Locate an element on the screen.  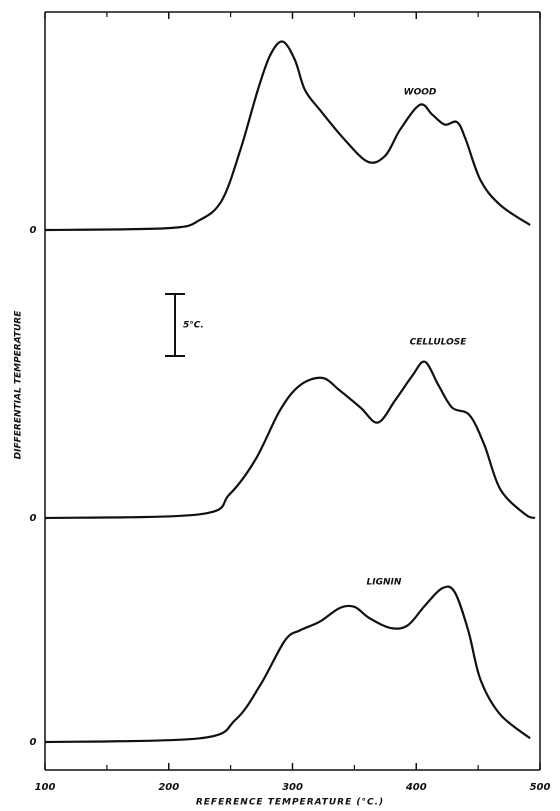
x-axis-label: REFERENCE TEMPERATURE (°C.) is located at coordinates (290, 803).